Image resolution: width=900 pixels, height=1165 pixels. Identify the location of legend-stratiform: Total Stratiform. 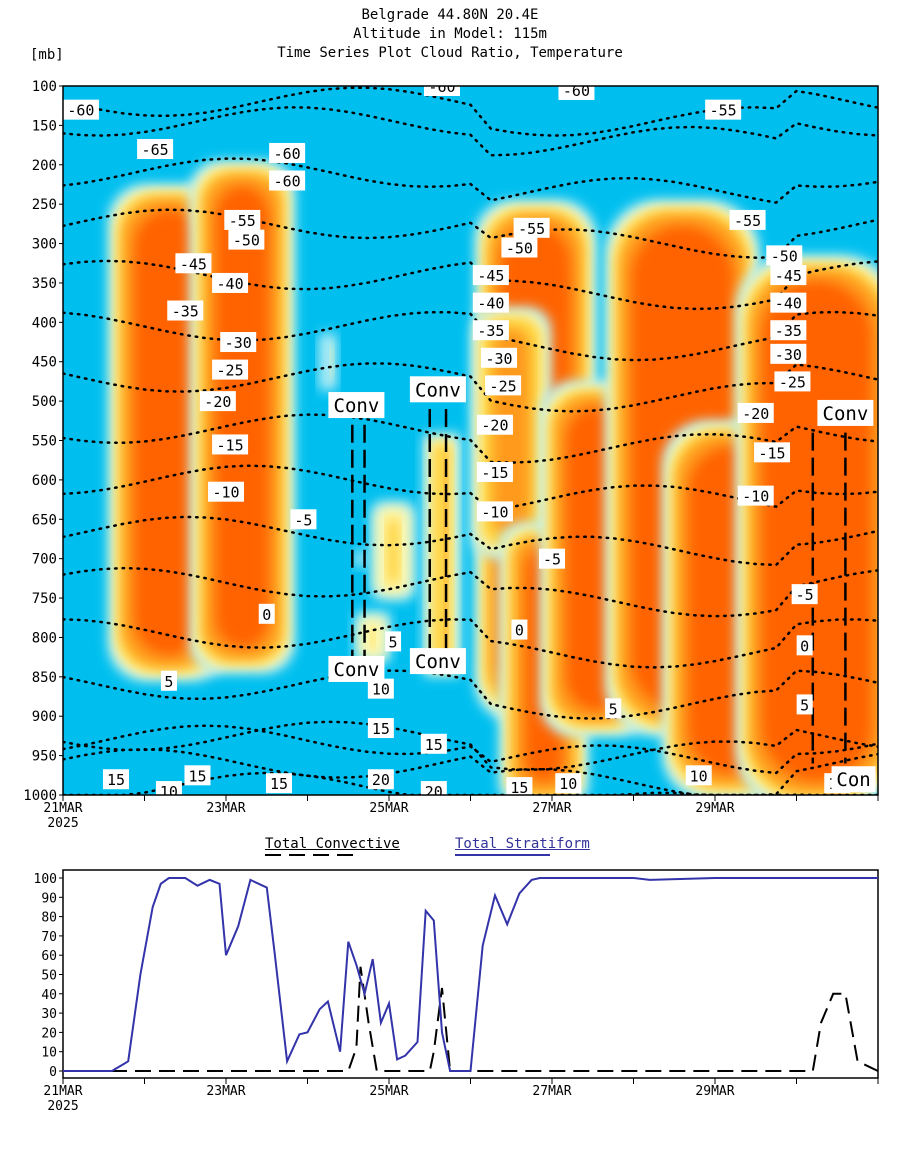
(522, 844).